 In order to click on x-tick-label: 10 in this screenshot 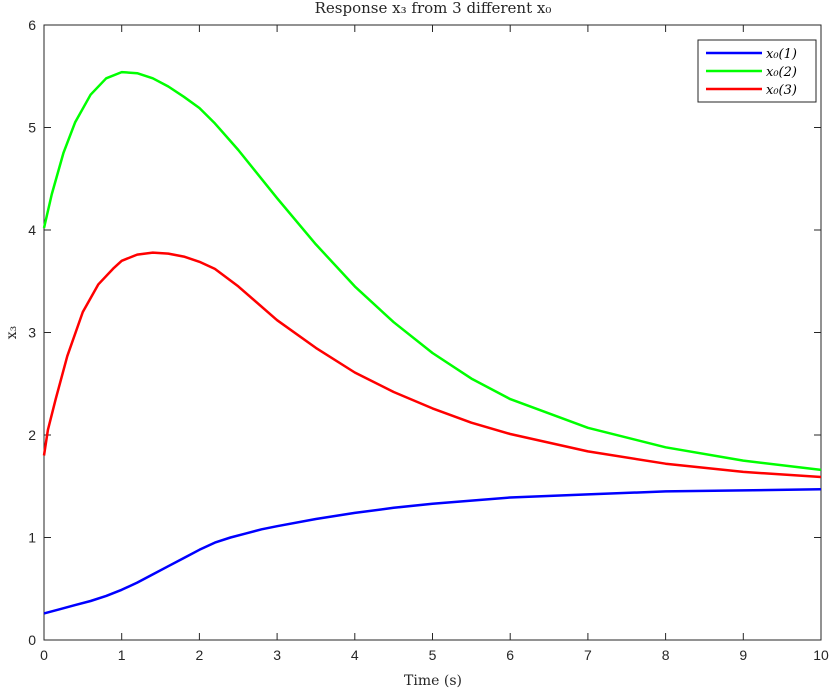, I will do `click(821, 655)`.